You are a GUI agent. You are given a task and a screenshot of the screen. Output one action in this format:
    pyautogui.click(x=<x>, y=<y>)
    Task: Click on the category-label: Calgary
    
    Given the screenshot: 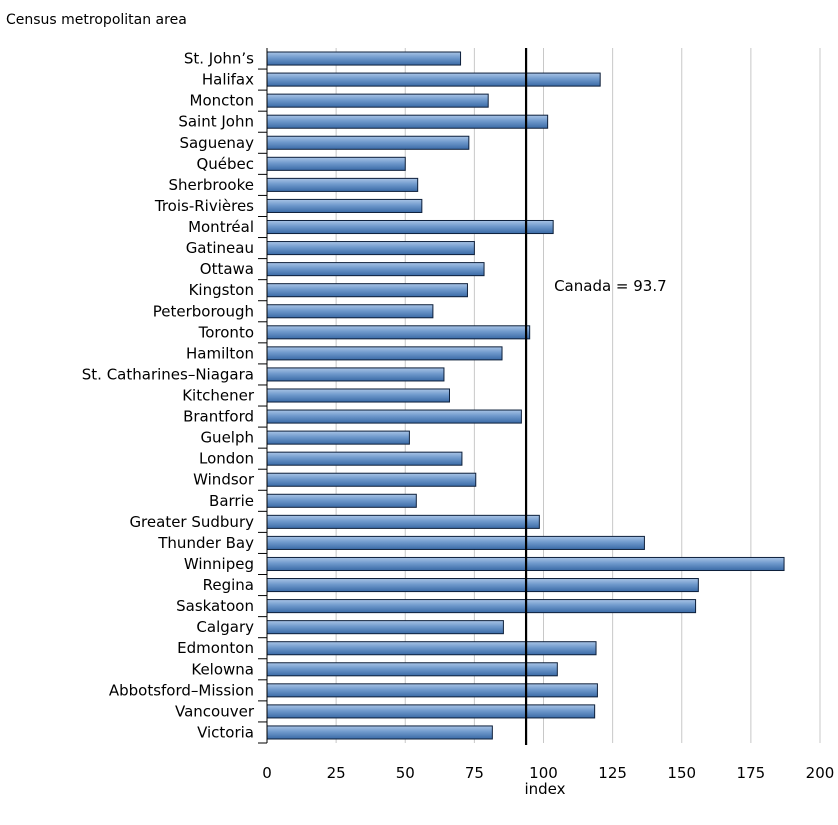 What is the action you would take?
    pyautogui.click(x=225, y=627)
    